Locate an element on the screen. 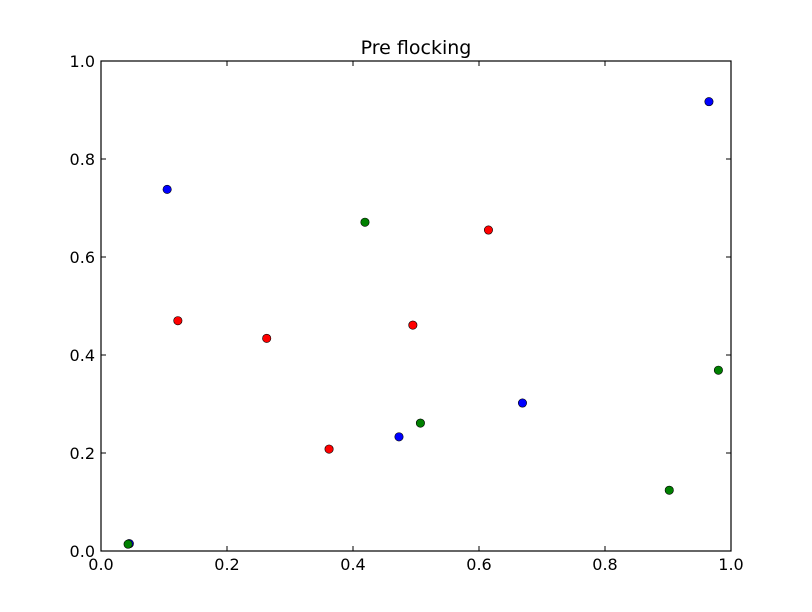 The image size is (812, 612). y-tick-label: 0.4 is located at coordinates (82, 355).